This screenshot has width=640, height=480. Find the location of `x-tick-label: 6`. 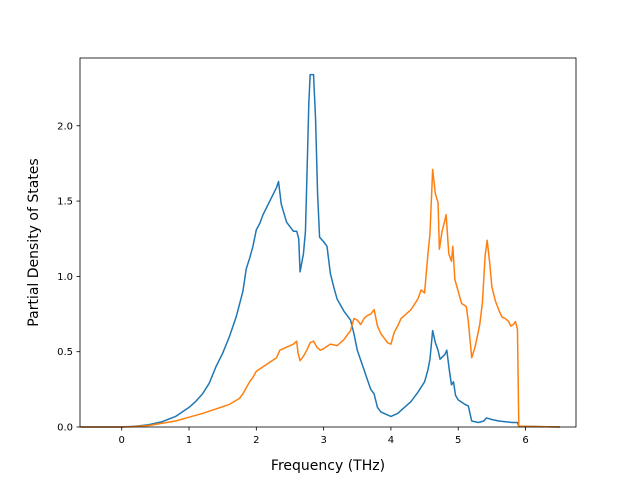

x-tick-label: 6 is located at coordinates (525, 440).